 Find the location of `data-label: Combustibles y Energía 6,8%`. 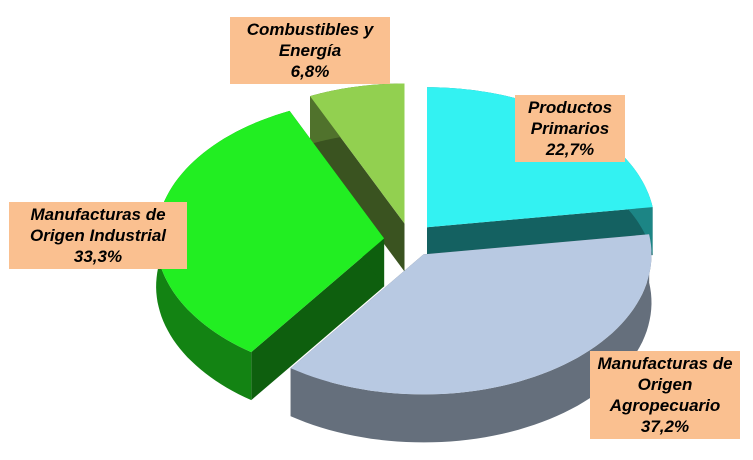

data-label: Combustibles y Energía 6,8% is located at coordinates (310, 50).